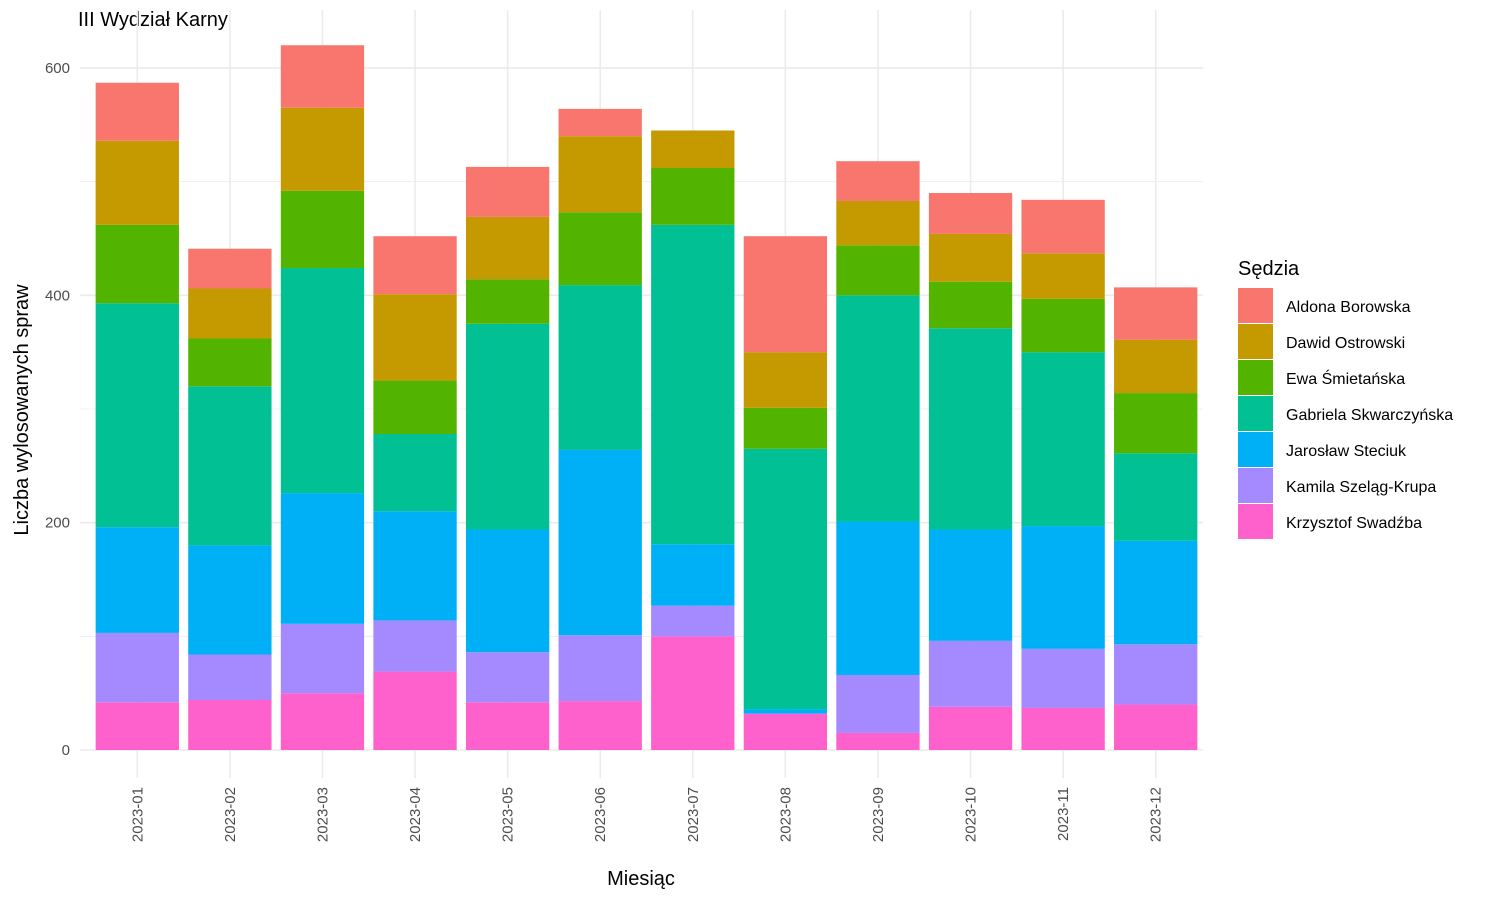 Image resolution: width=1500 pixels, height=900 pixels. What do you see at coordinates (971, 814) in the screenshot?
I see `x-tick-label: 2023-10` at bounding box center [971, 814].